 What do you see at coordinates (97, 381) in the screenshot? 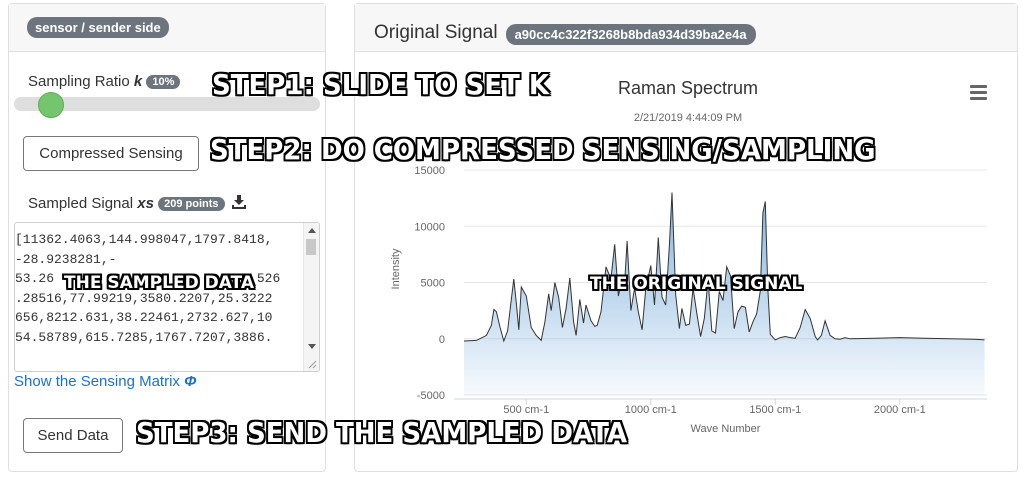
I see `sensing-matrix-link-text: Show the Sensing Matrix` at bounding box center [97, 381].